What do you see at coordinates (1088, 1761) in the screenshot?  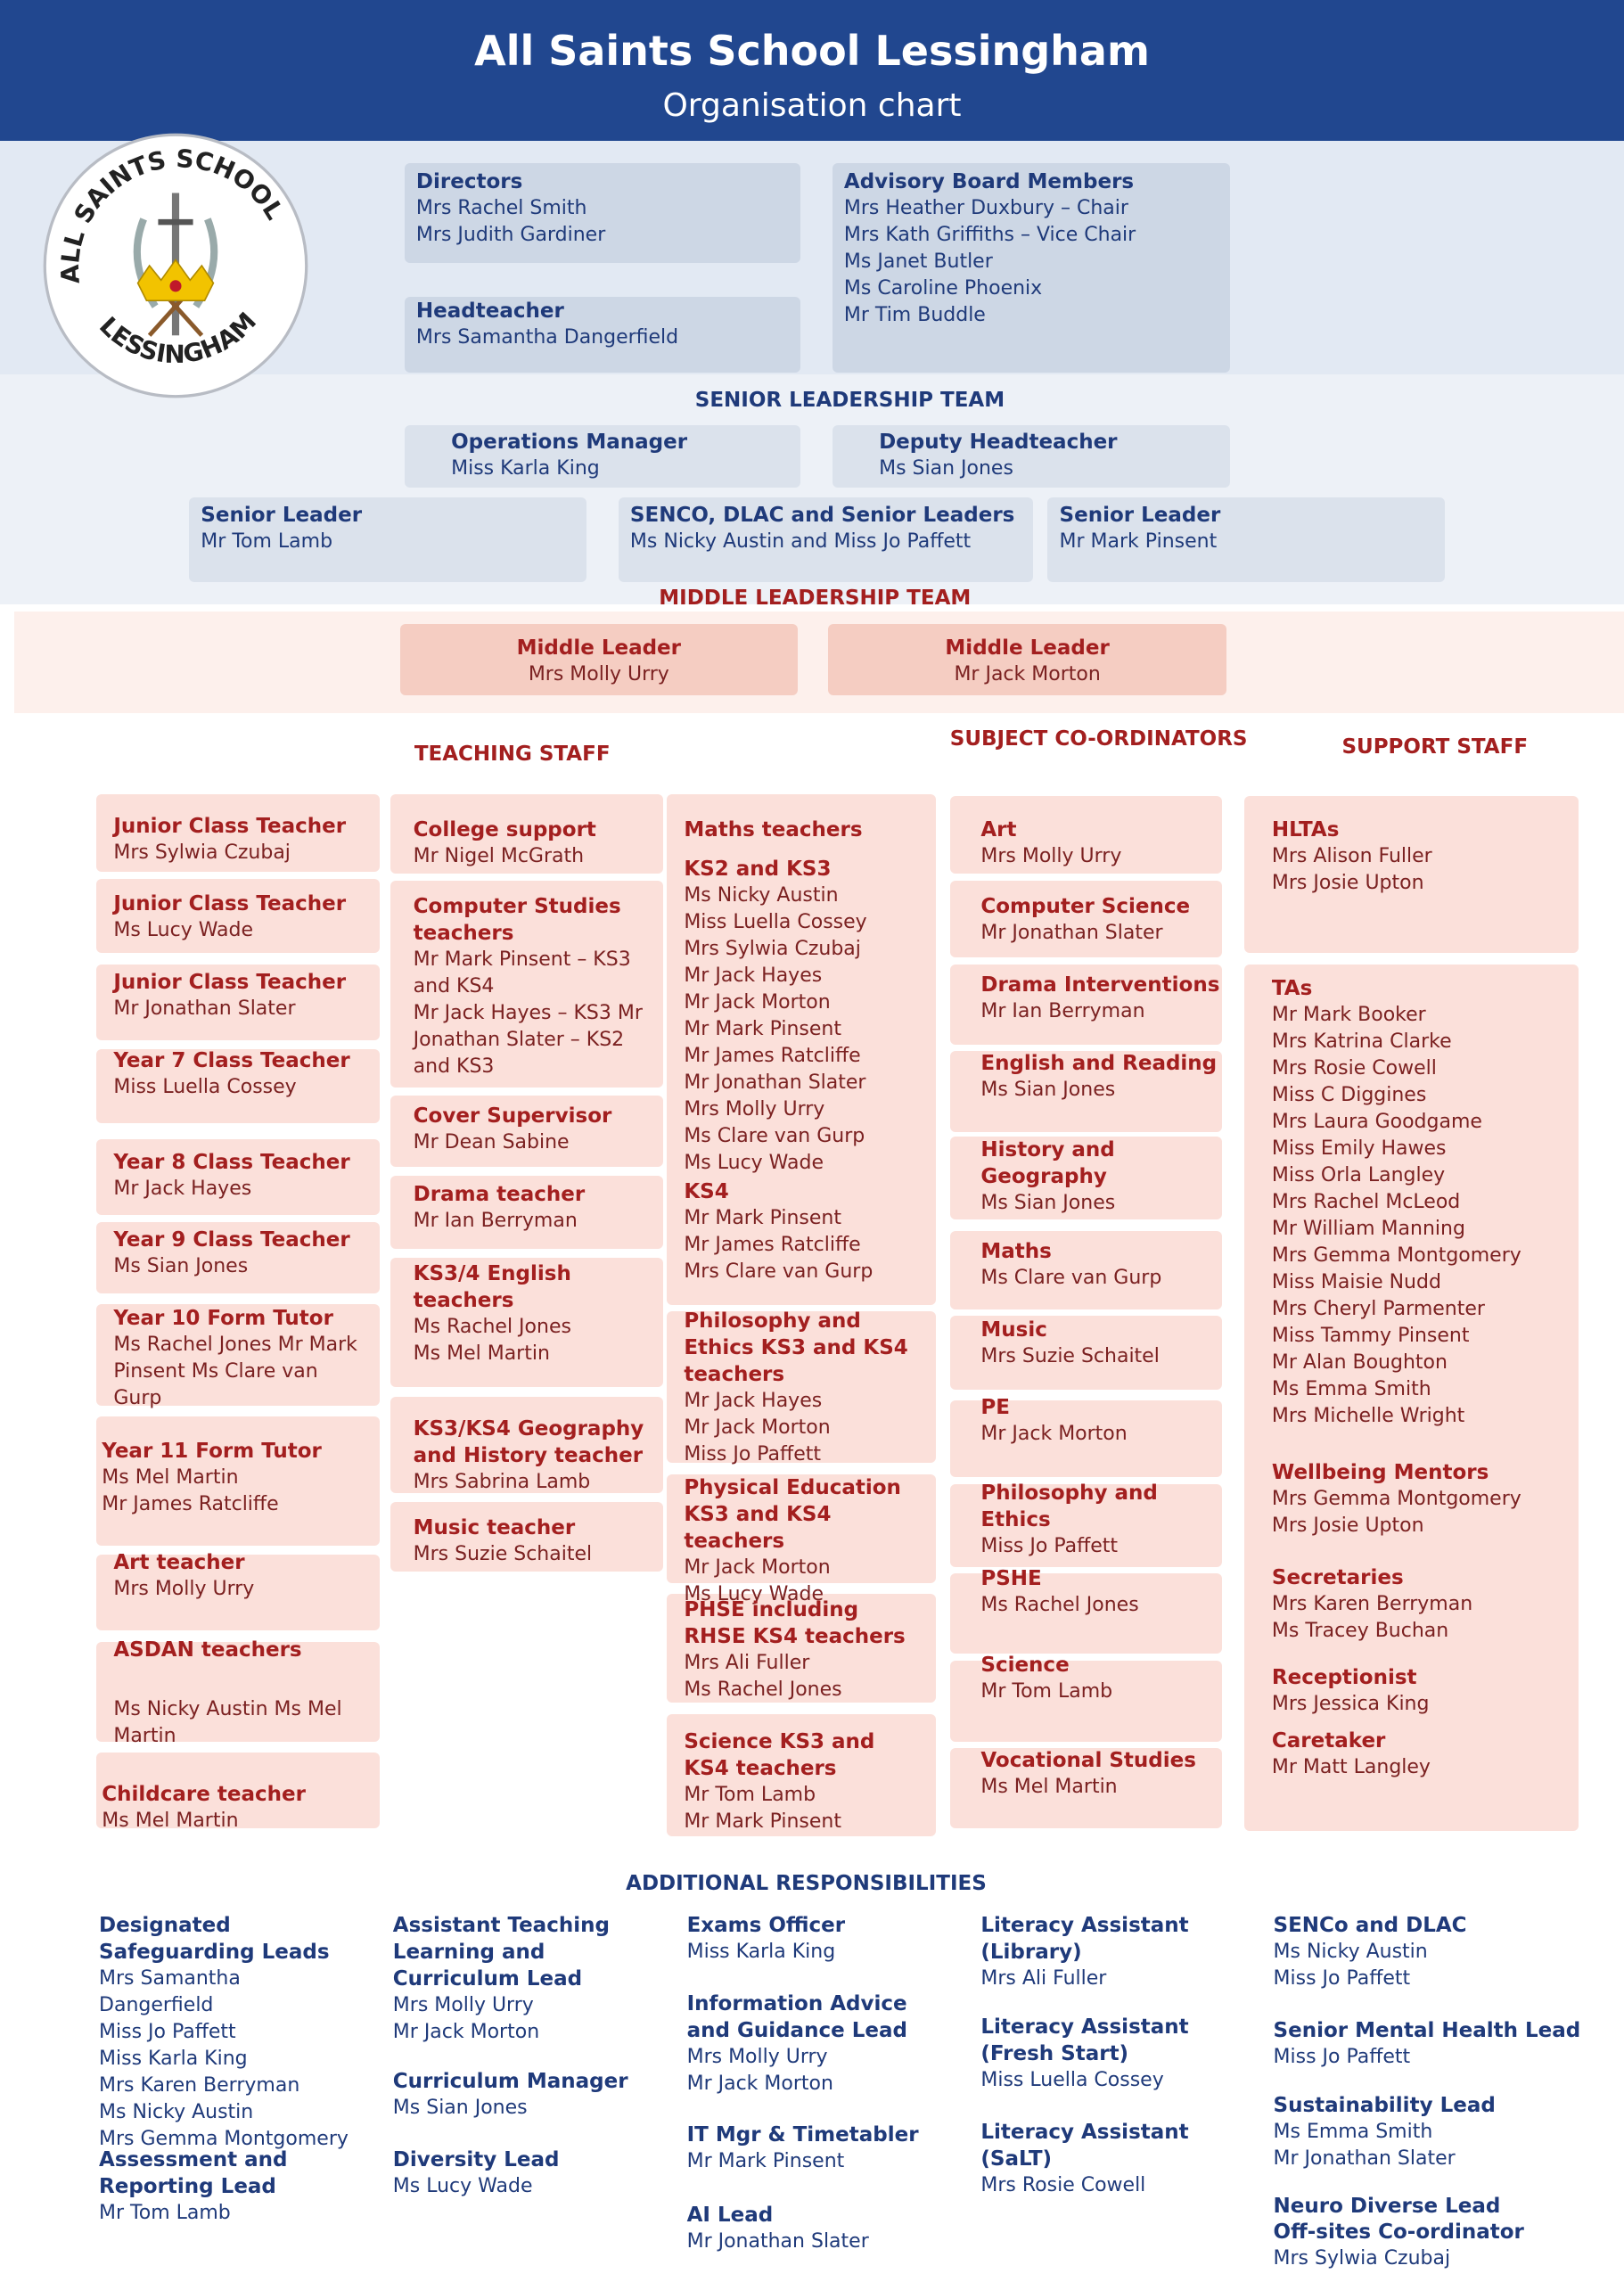 I see `role-title: Vocational Studies` at bounding box center [1088, 1761].